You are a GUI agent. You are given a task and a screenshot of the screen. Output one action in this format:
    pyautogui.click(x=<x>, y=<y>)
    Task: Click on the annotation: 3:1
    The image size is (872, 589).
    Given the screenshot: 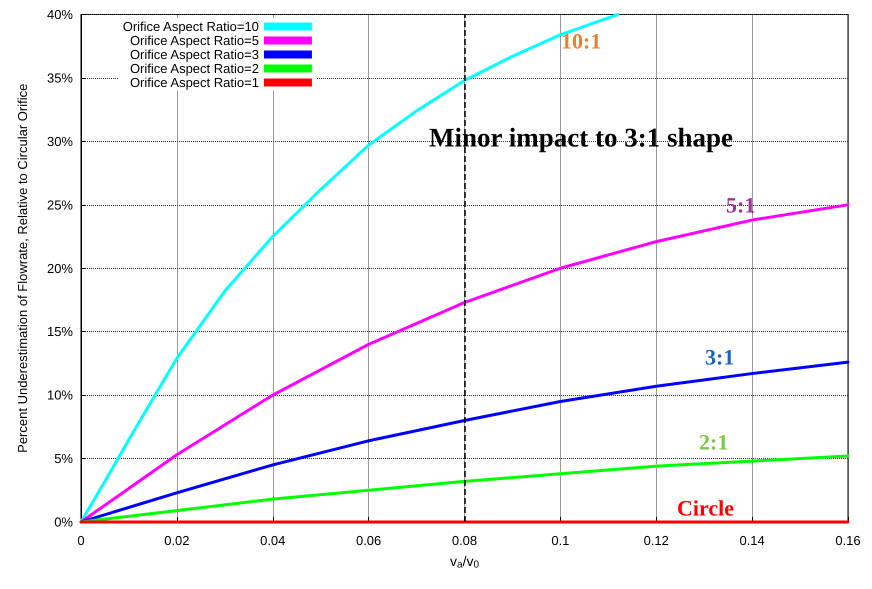 What is the action you would take?
    pyautogui.click(x=719, y=357)
    